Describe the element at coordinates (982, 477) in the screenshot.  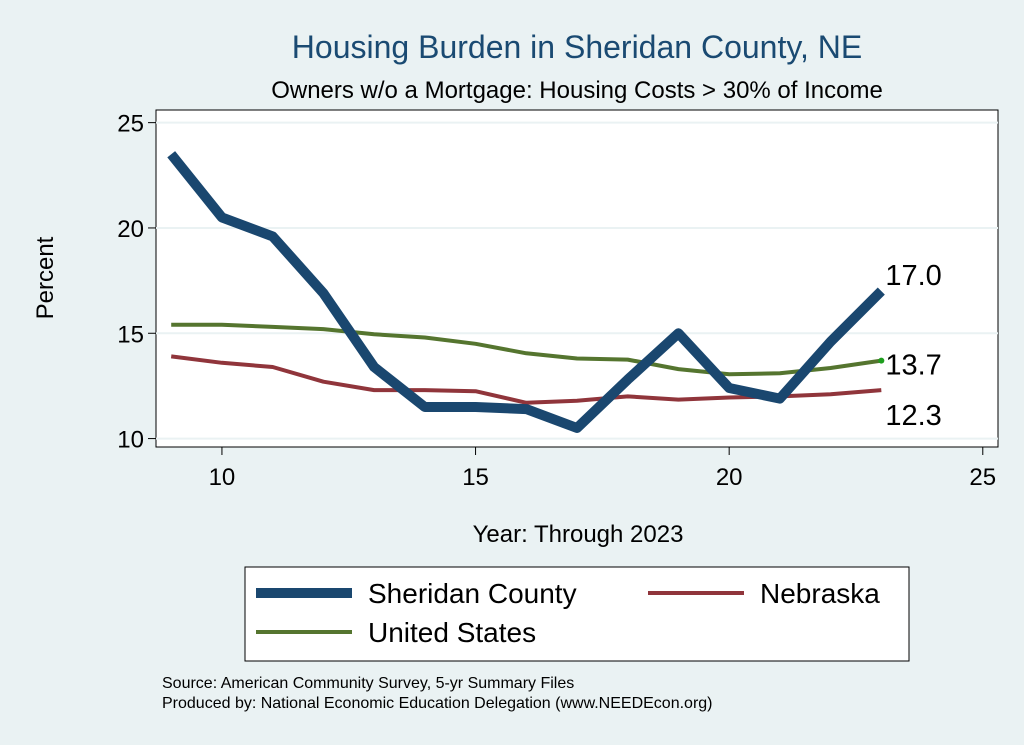
I see `x-tick-label-25: 25` at that location.